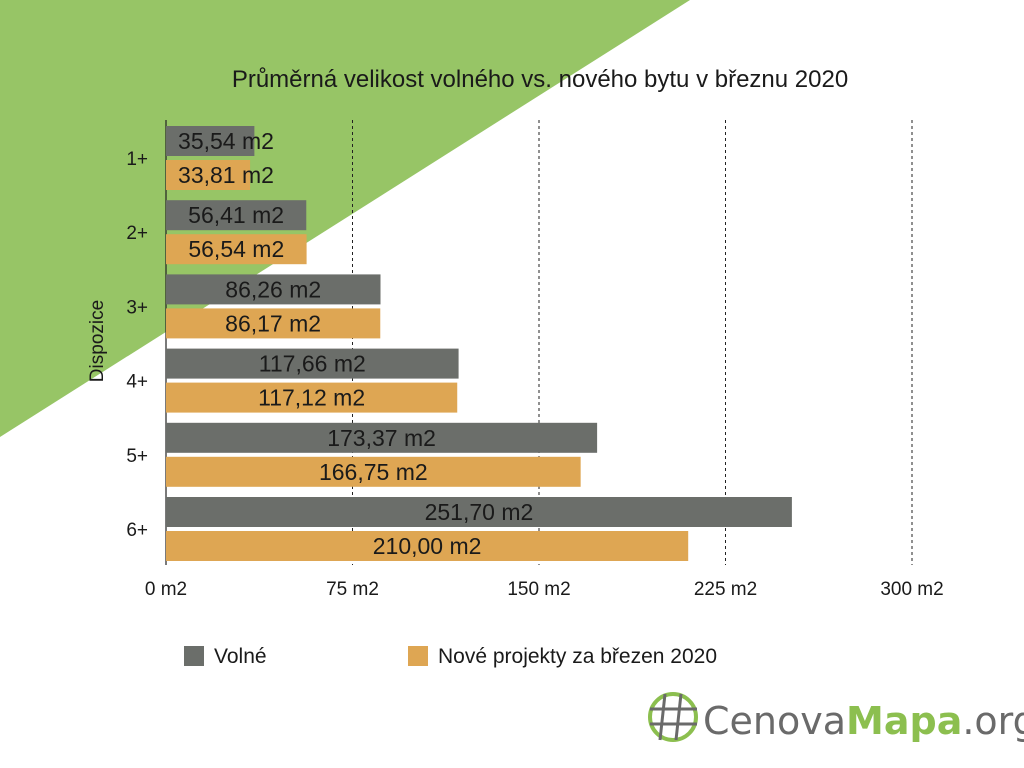 Image resolution: width=1024 pixels, height=768 pixels. Describe the element at coordinates (904, 721) in the screenshot. I see `logo-text-mapa: Mapa` at that location.